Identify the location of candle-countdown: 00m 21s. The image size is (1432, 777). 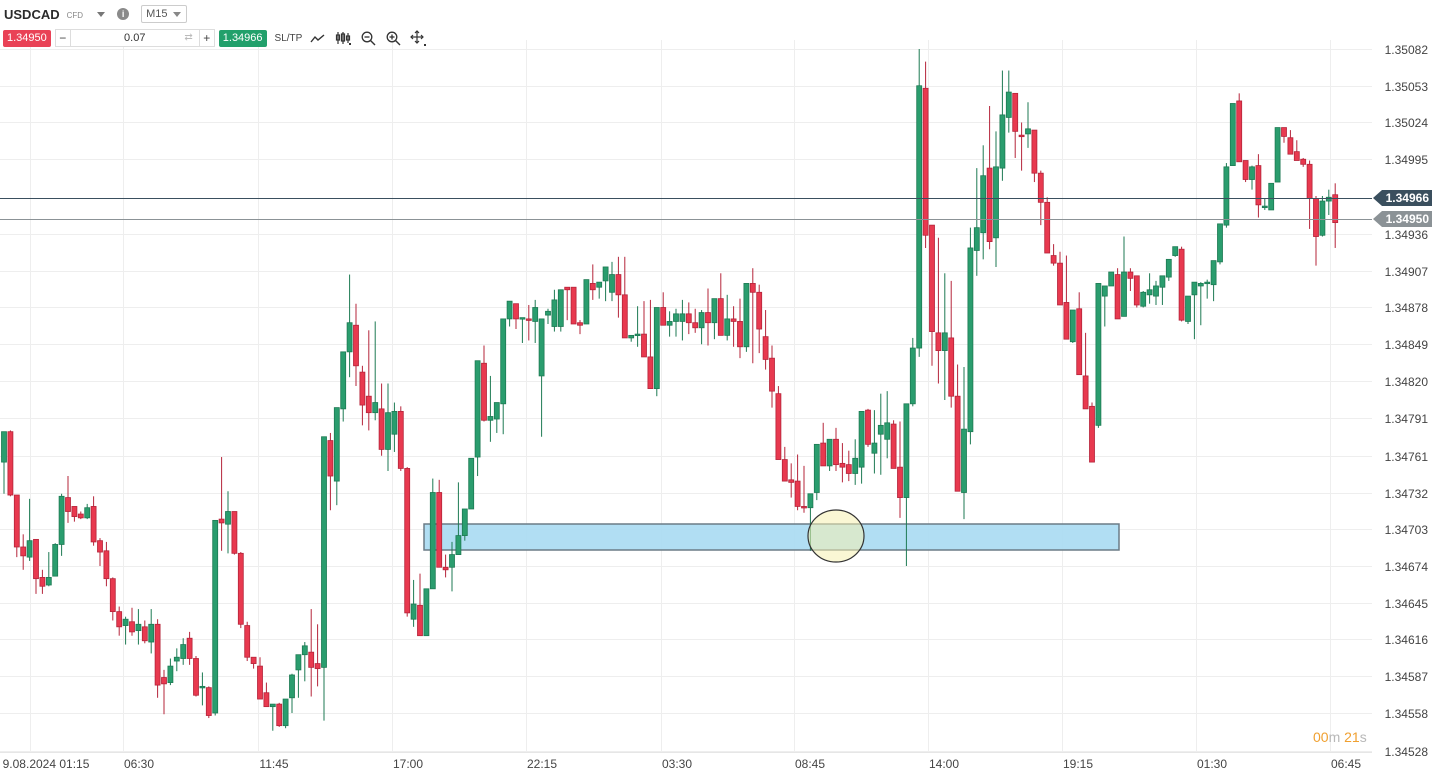
(1340, 737).